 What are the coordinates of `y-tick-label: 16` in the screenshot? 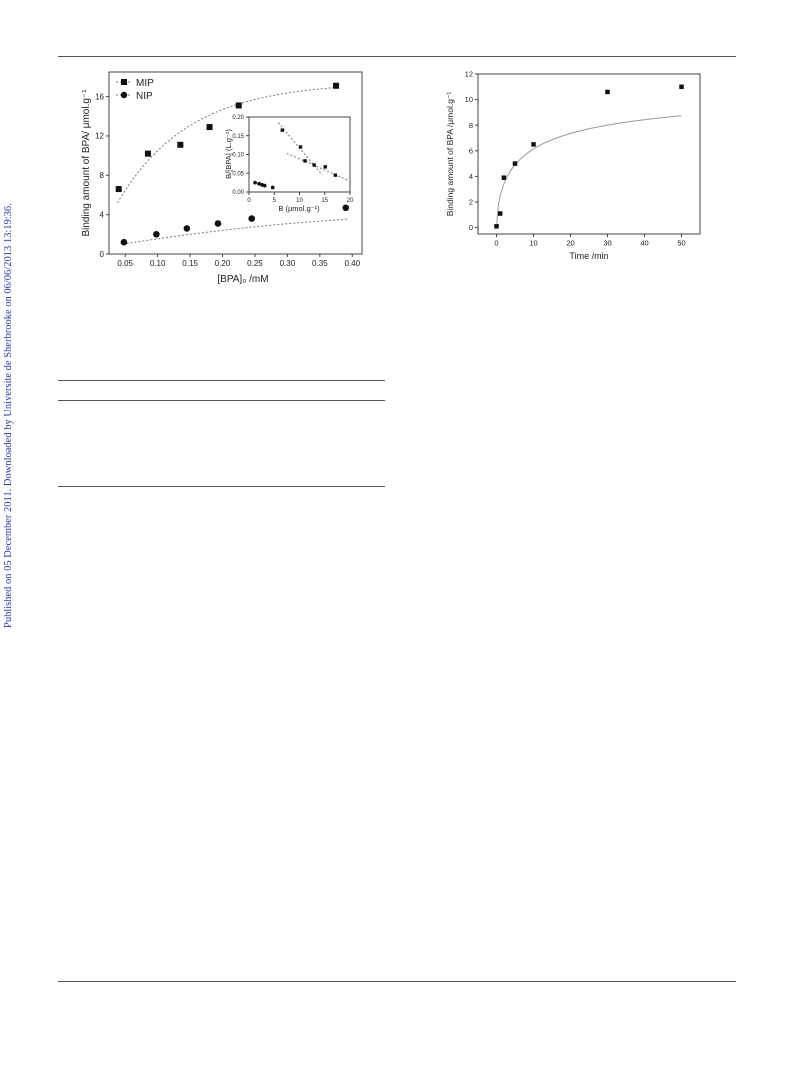 It's located at (99, 96).